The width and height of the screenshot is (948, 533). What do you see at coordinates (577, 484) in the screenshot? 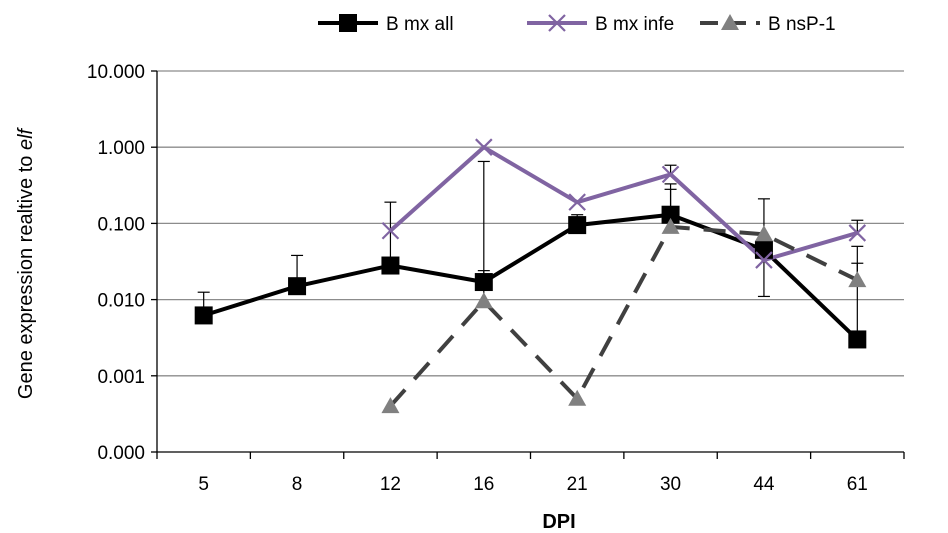
I see `x-tick-label: 21` at bounding box center [577, 484].